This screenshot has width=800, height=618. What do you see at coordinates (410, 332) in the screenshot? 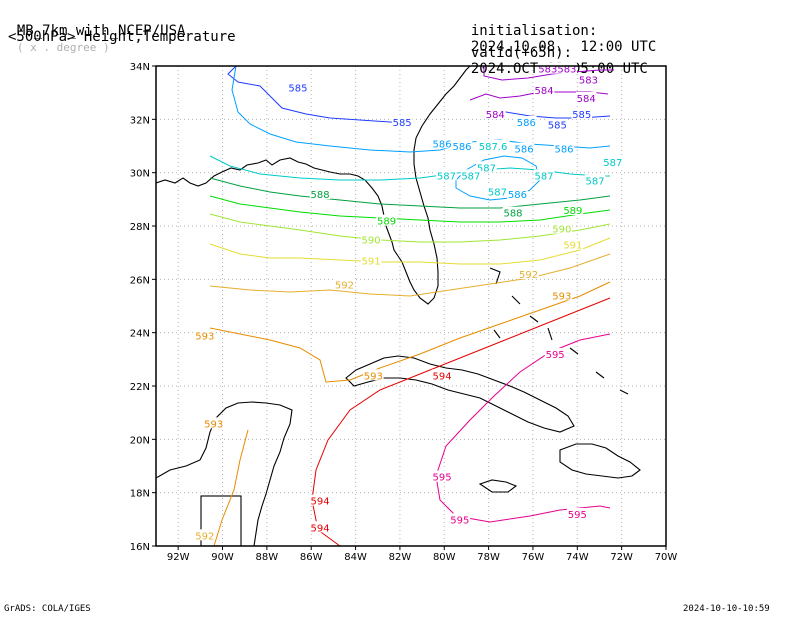
I see `contour-593a` at bounding box center [410, 332].